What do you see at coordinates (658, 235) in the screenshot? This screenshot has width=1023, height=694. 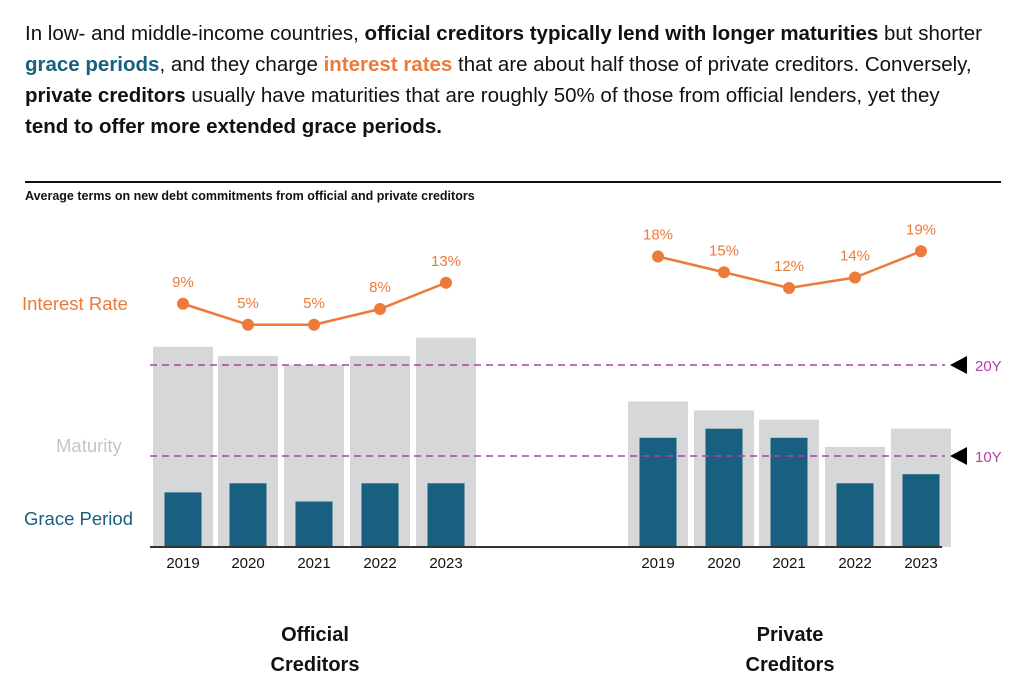 I see `interest-rate-label: 18%` at bounding box center [658, 235].